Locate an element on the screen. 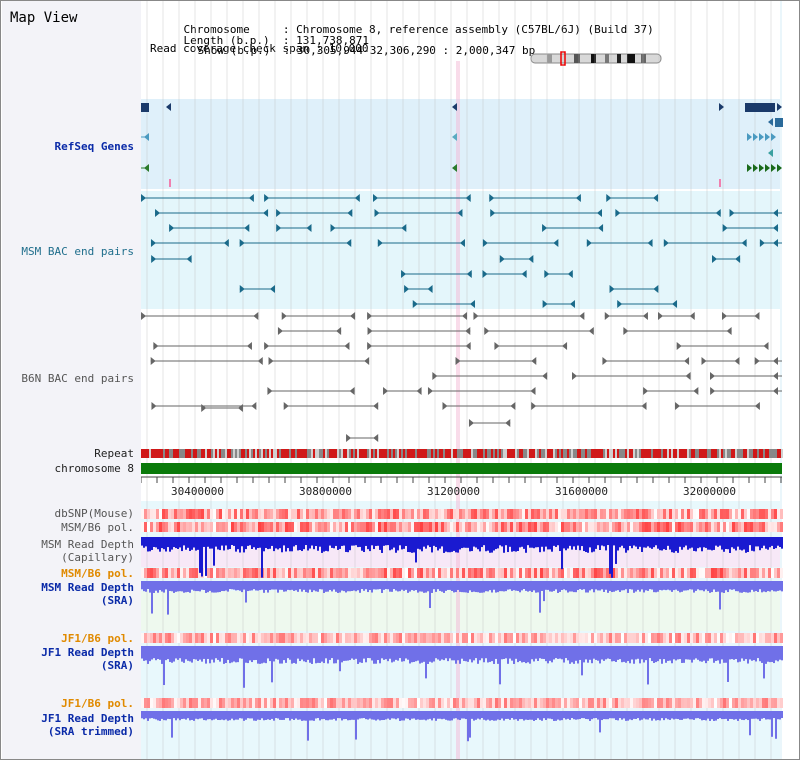 This screenshot has height=760, width=800. chromosome-ideogram is located at coordinates (596, 59).